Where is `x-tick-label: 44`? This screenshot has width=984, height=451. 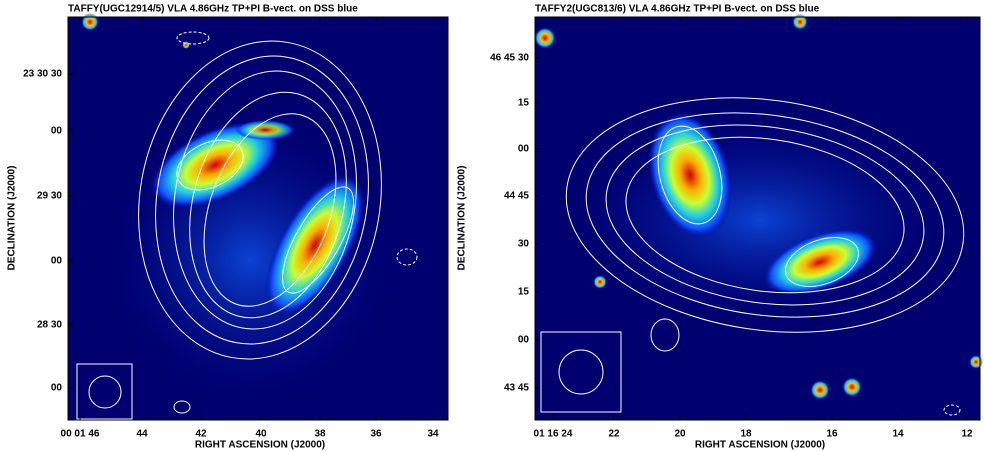 x-tick-label: 44 is located at coordinates (142, 434).